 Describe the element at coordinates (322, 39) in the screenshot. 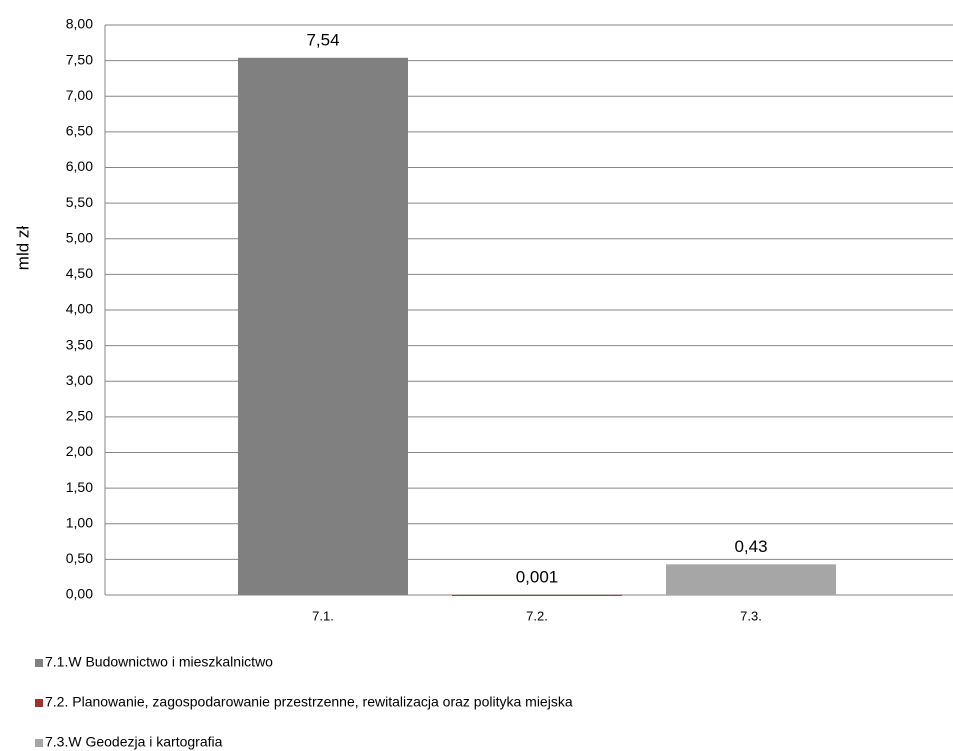

I see `data-label: 7,54` at that location.